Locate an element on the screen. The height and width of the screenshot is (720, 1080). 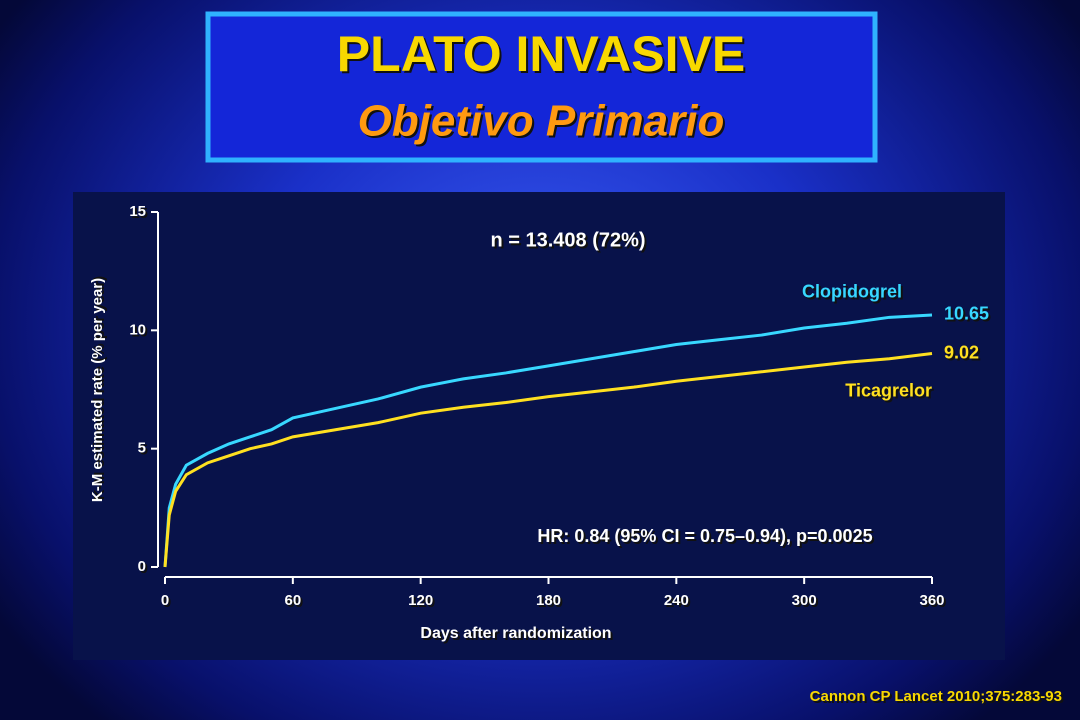
stats: HR: 0.84 (95% CI = 0.75–0.94), p=0.0025 is located at coordinates (704, 536).